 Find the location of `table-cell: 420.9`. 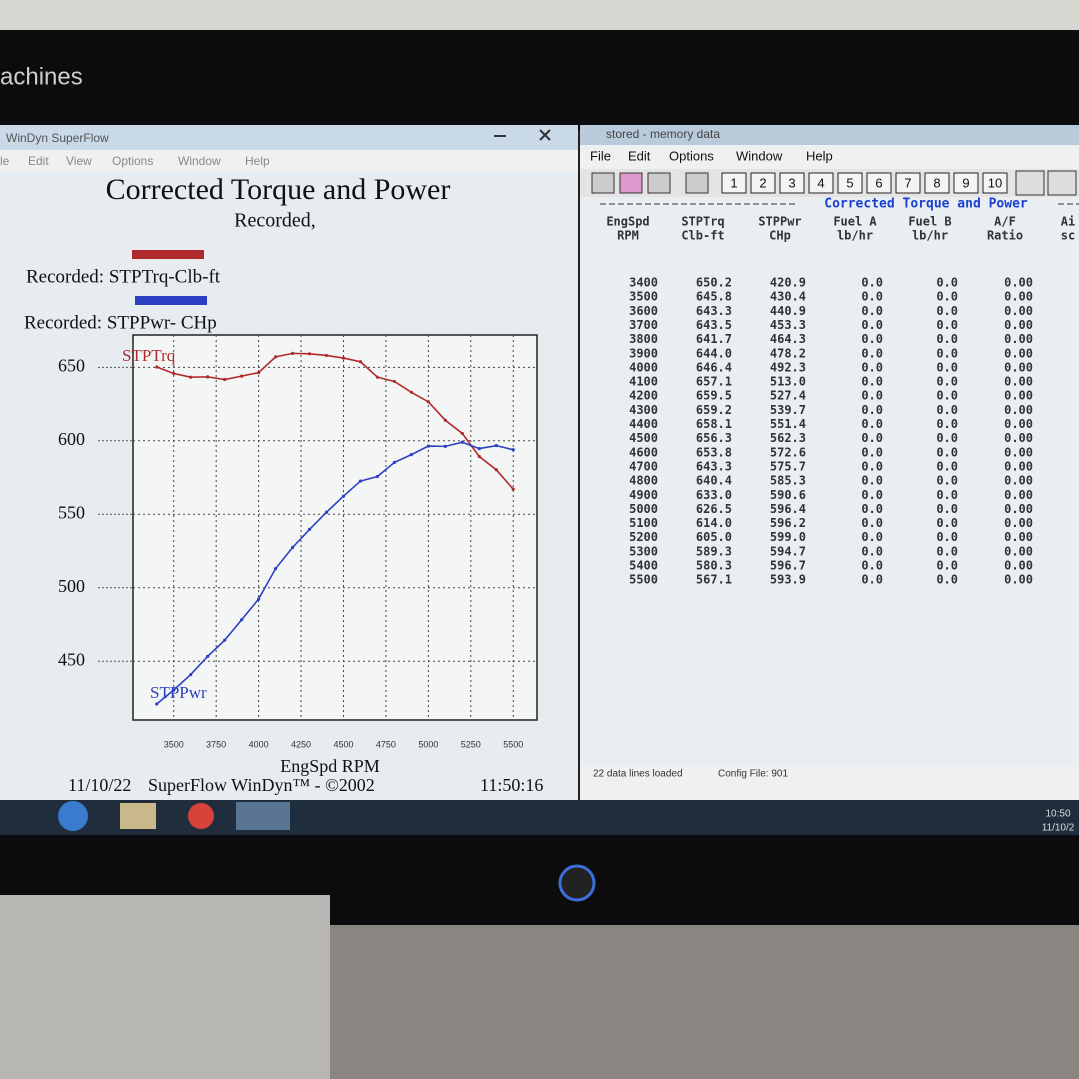

table-cell: 420.9 is located at coordinates (788, 283).